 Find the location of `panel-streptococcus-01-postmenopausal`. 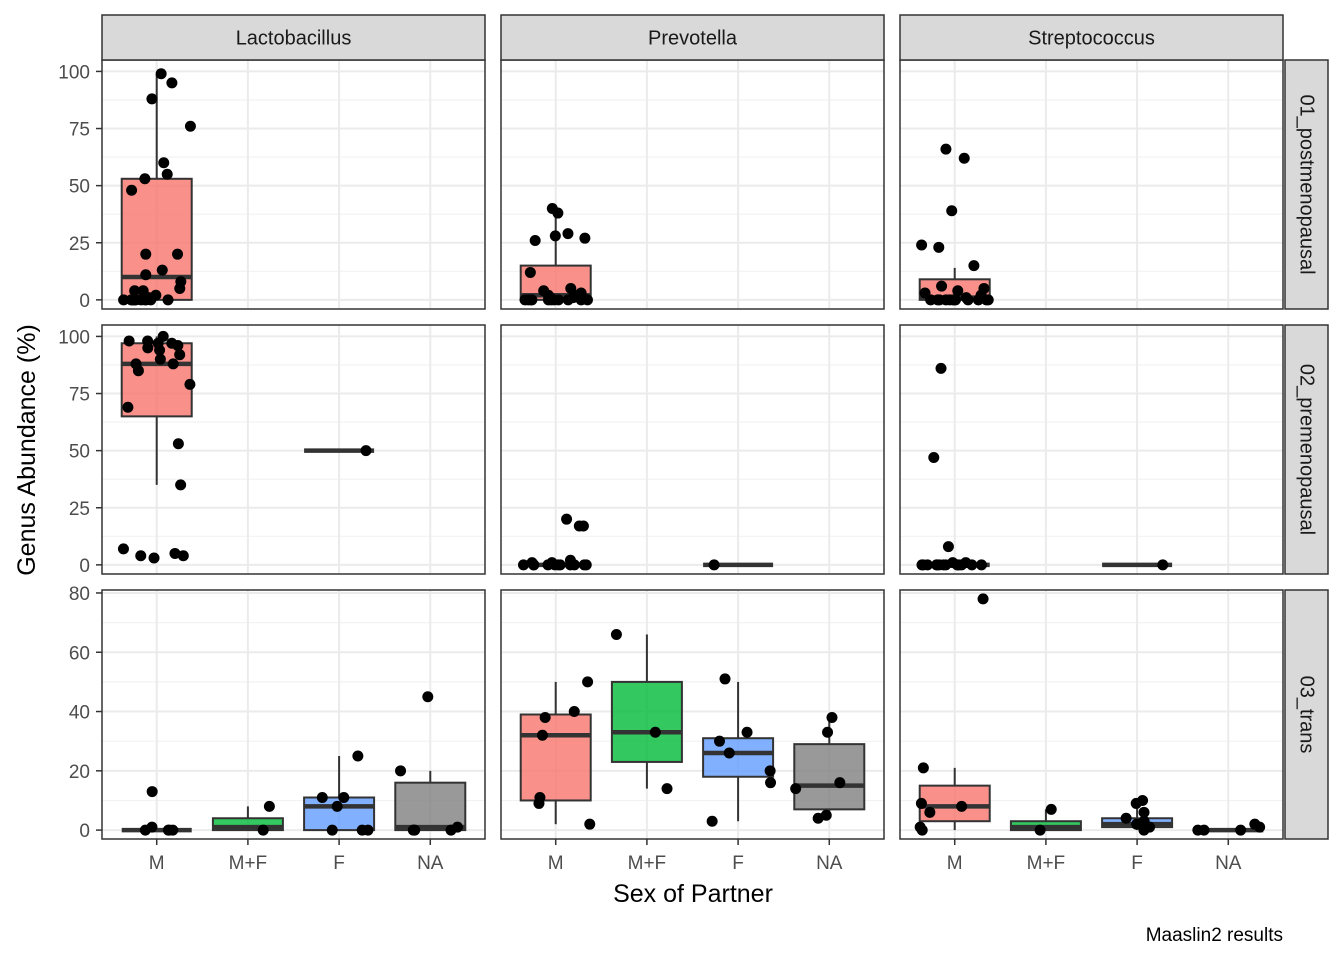

panel-streptococcus-01-postmenopausal is located at coordinates (1091, 184).